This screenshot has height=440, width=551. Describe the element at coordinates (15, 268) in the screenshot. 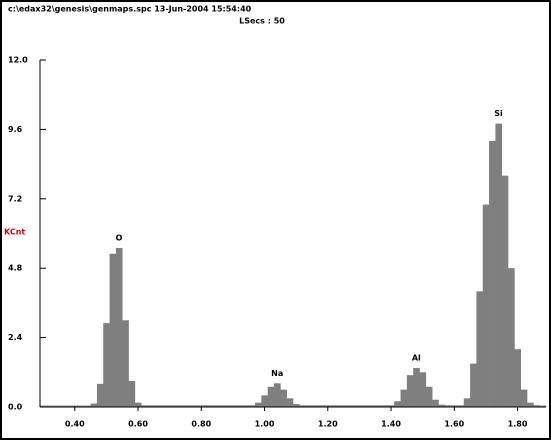

I see `y-tick-label: 4.8` at that location.